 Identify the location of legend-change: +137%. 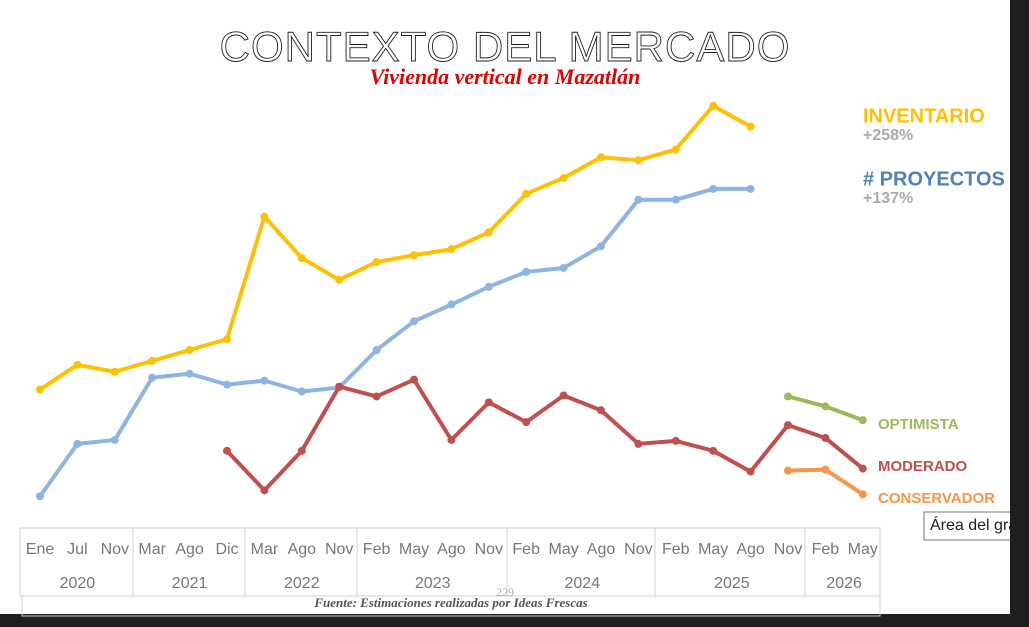
(888, 198).